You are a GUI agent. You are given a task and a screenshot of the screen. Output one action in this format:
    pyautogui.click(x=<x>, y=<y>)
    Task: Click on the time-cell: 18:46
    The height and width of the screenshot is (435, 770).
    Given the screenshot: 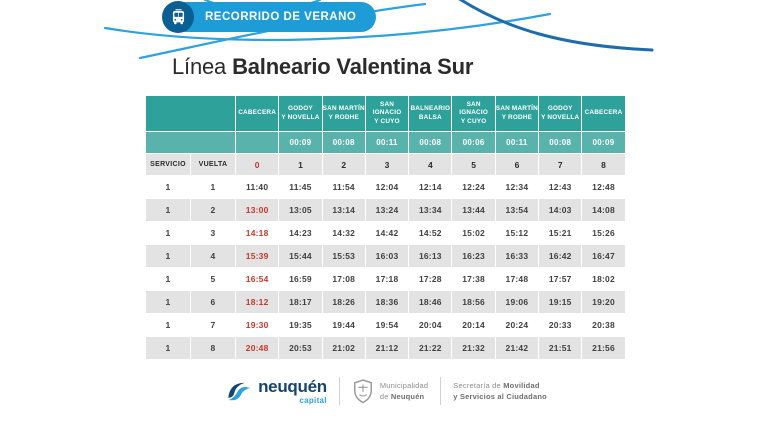 What is the action you would take?
    pyautogui.click(x=430, y=302)
    